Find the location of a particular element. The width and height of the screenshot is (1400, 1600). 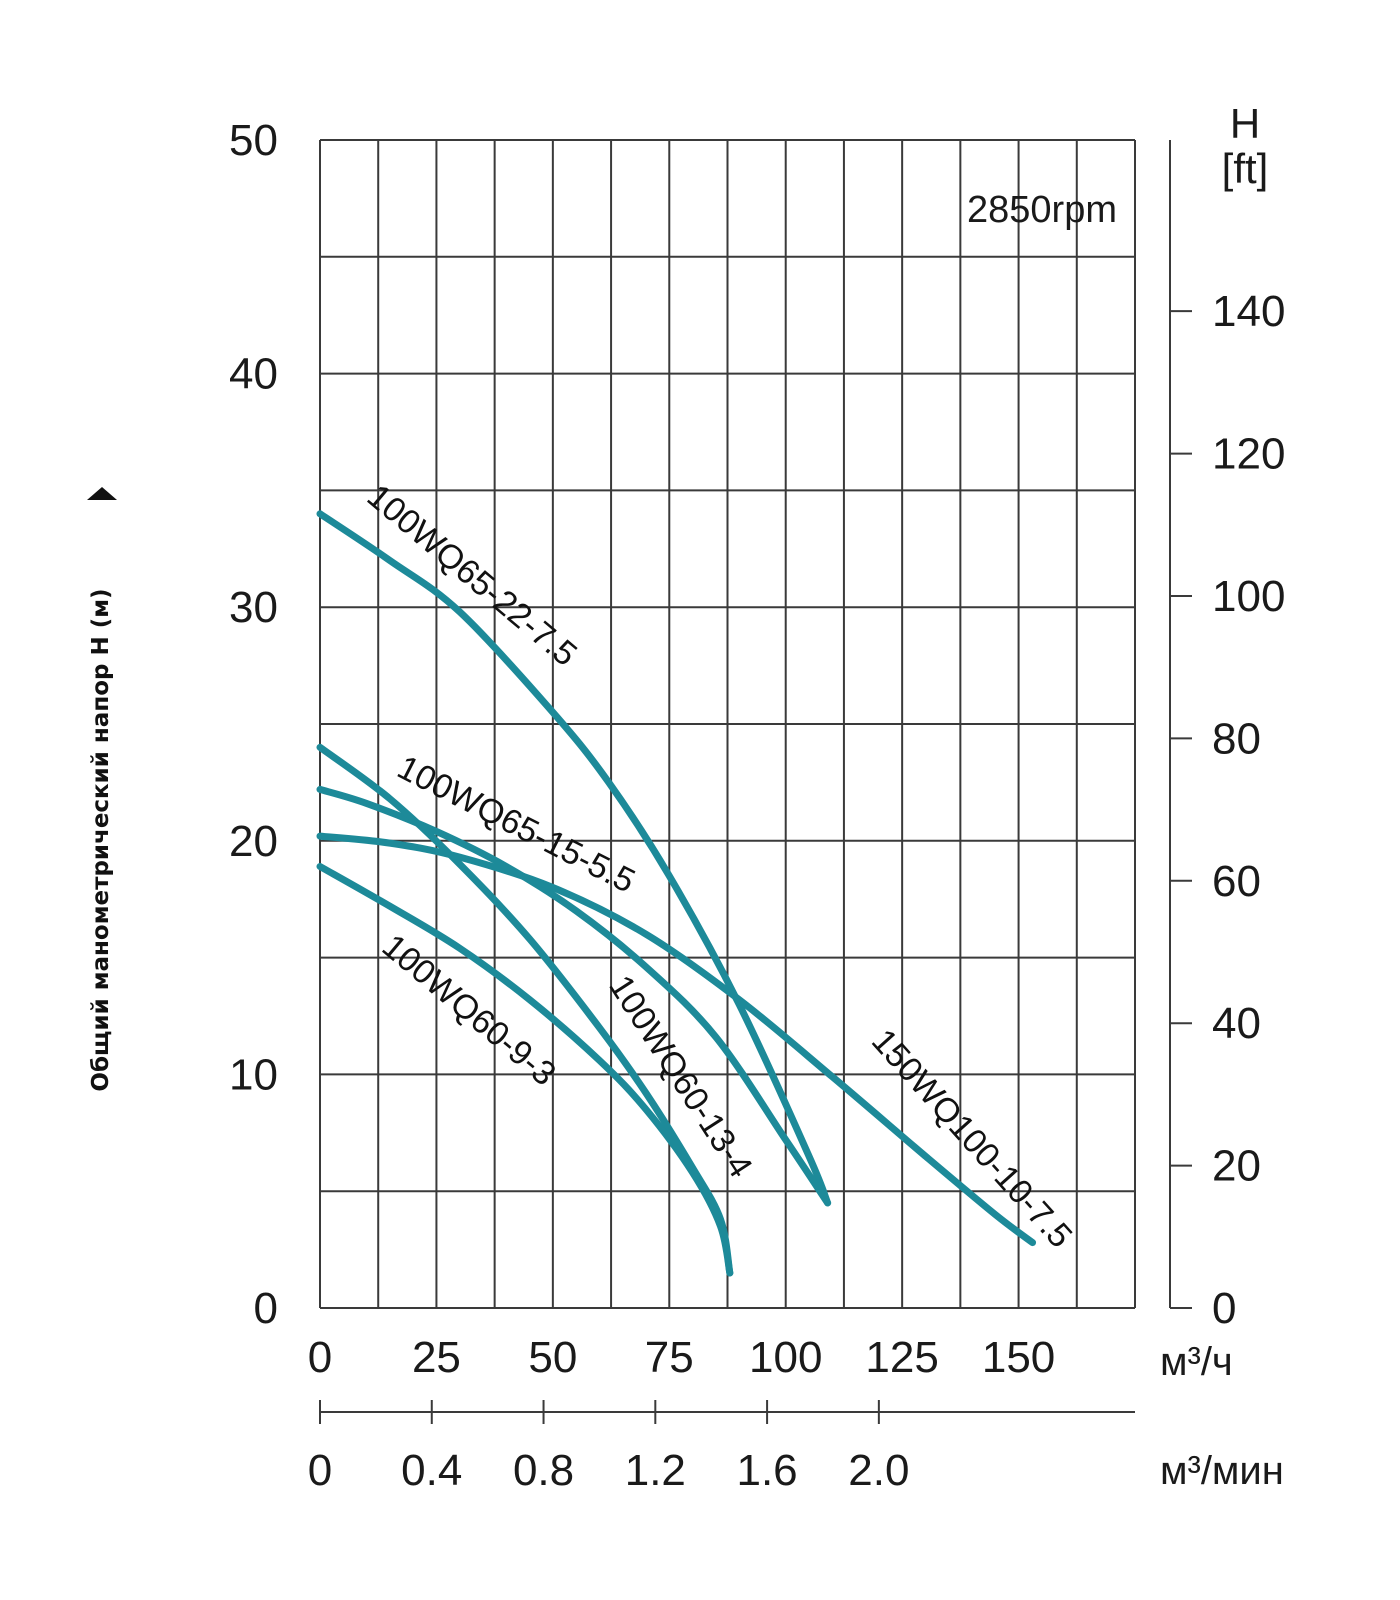

y-ft-tick-label: 0 is located at coordinates (1224, 1308).